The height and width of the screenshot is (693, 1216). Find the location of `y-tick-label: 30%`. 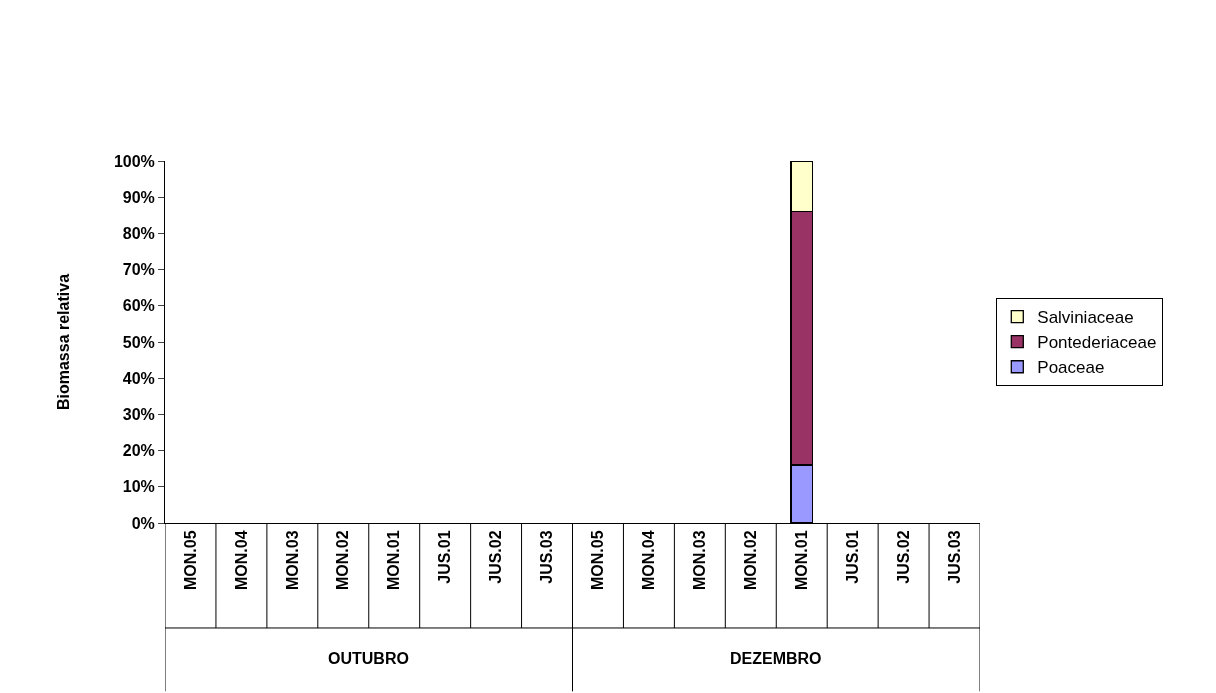

y-tick-label: 30% is located at coordinates (138, 414).